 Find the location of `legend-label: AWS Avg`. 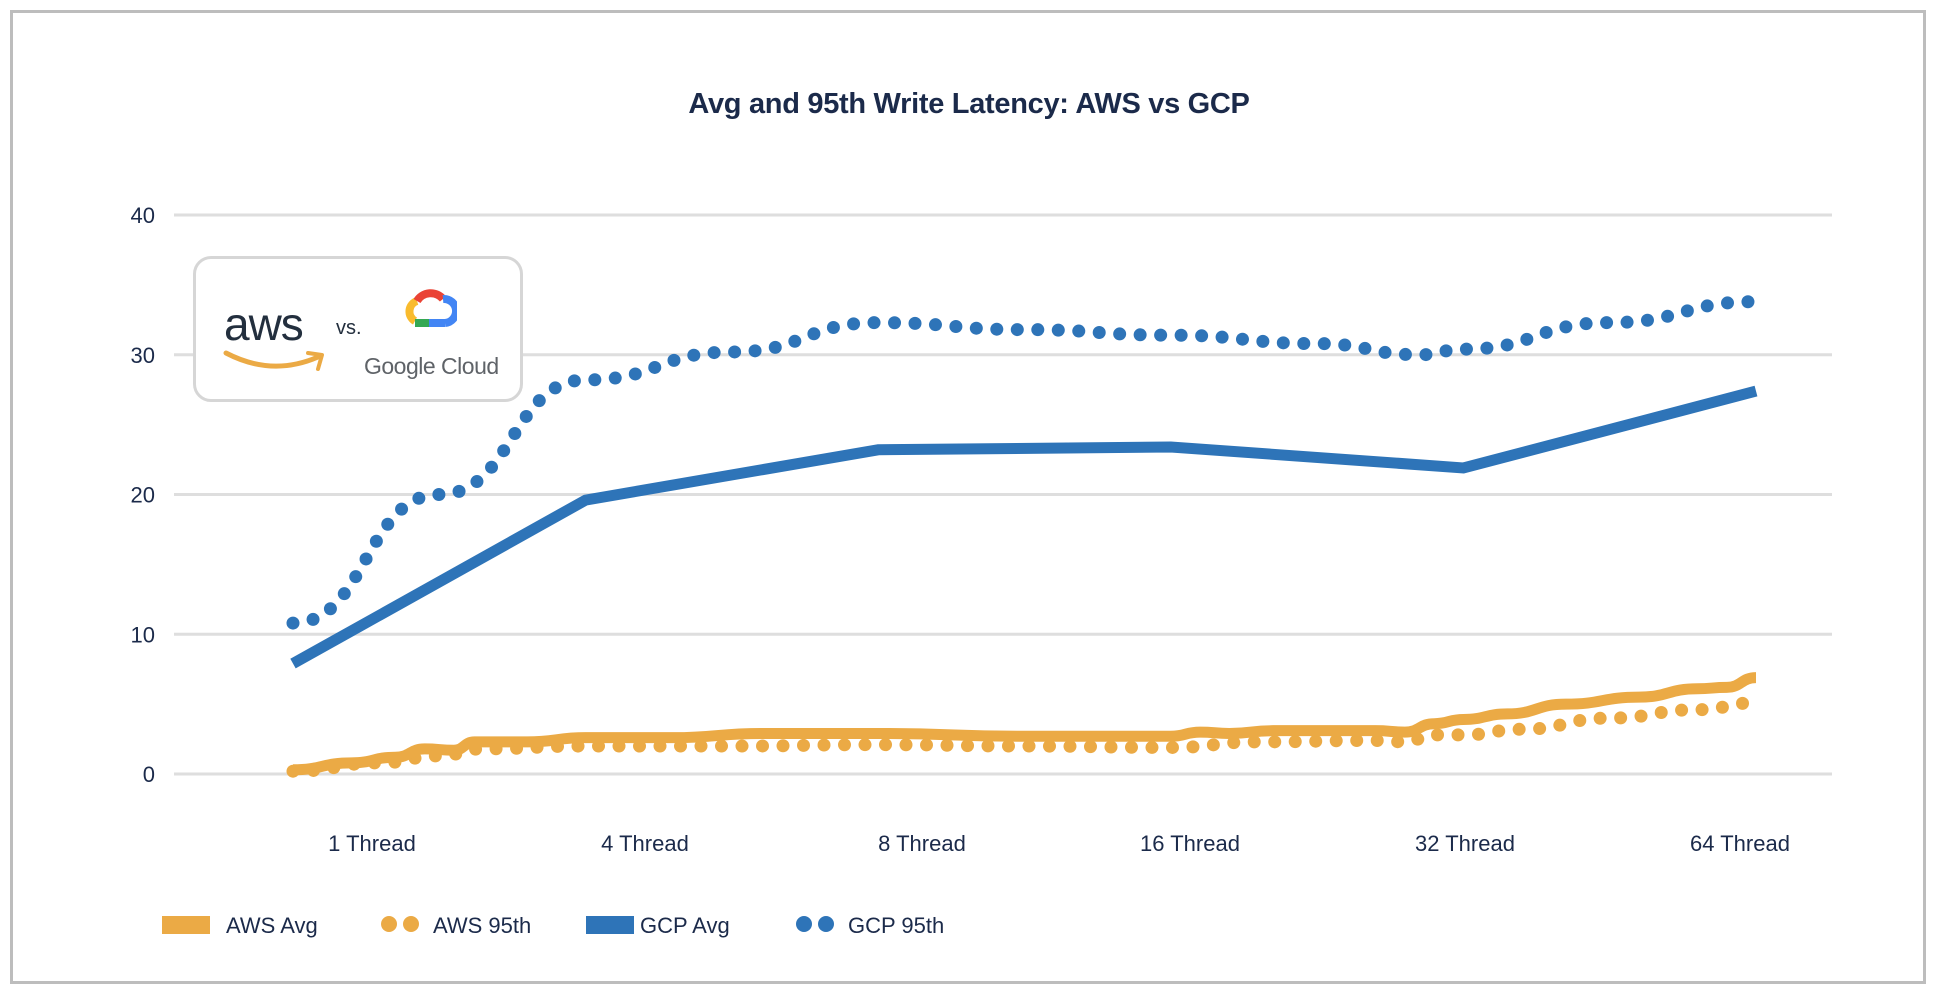

legend-label: AWS Avg is located at coordinates (272, 925).